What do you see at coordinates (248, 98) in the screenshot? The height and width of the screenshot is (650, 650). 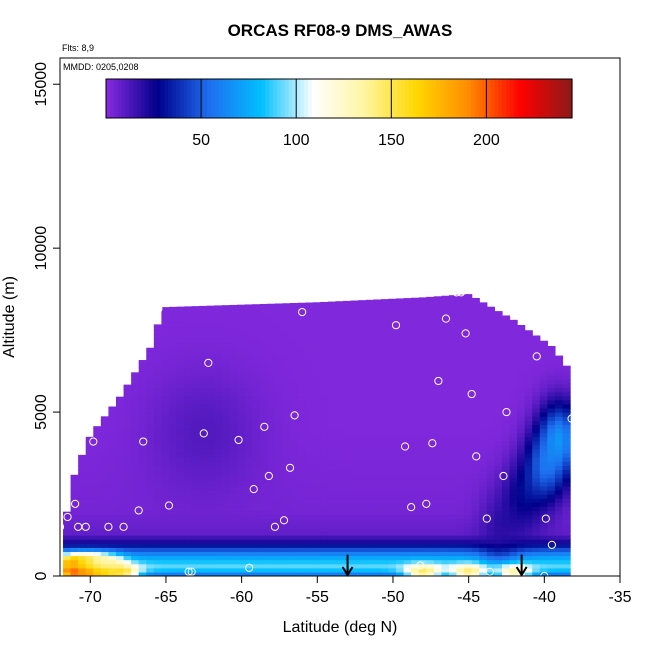 I see `colorbar-segment` at bounding box center [248, 98].